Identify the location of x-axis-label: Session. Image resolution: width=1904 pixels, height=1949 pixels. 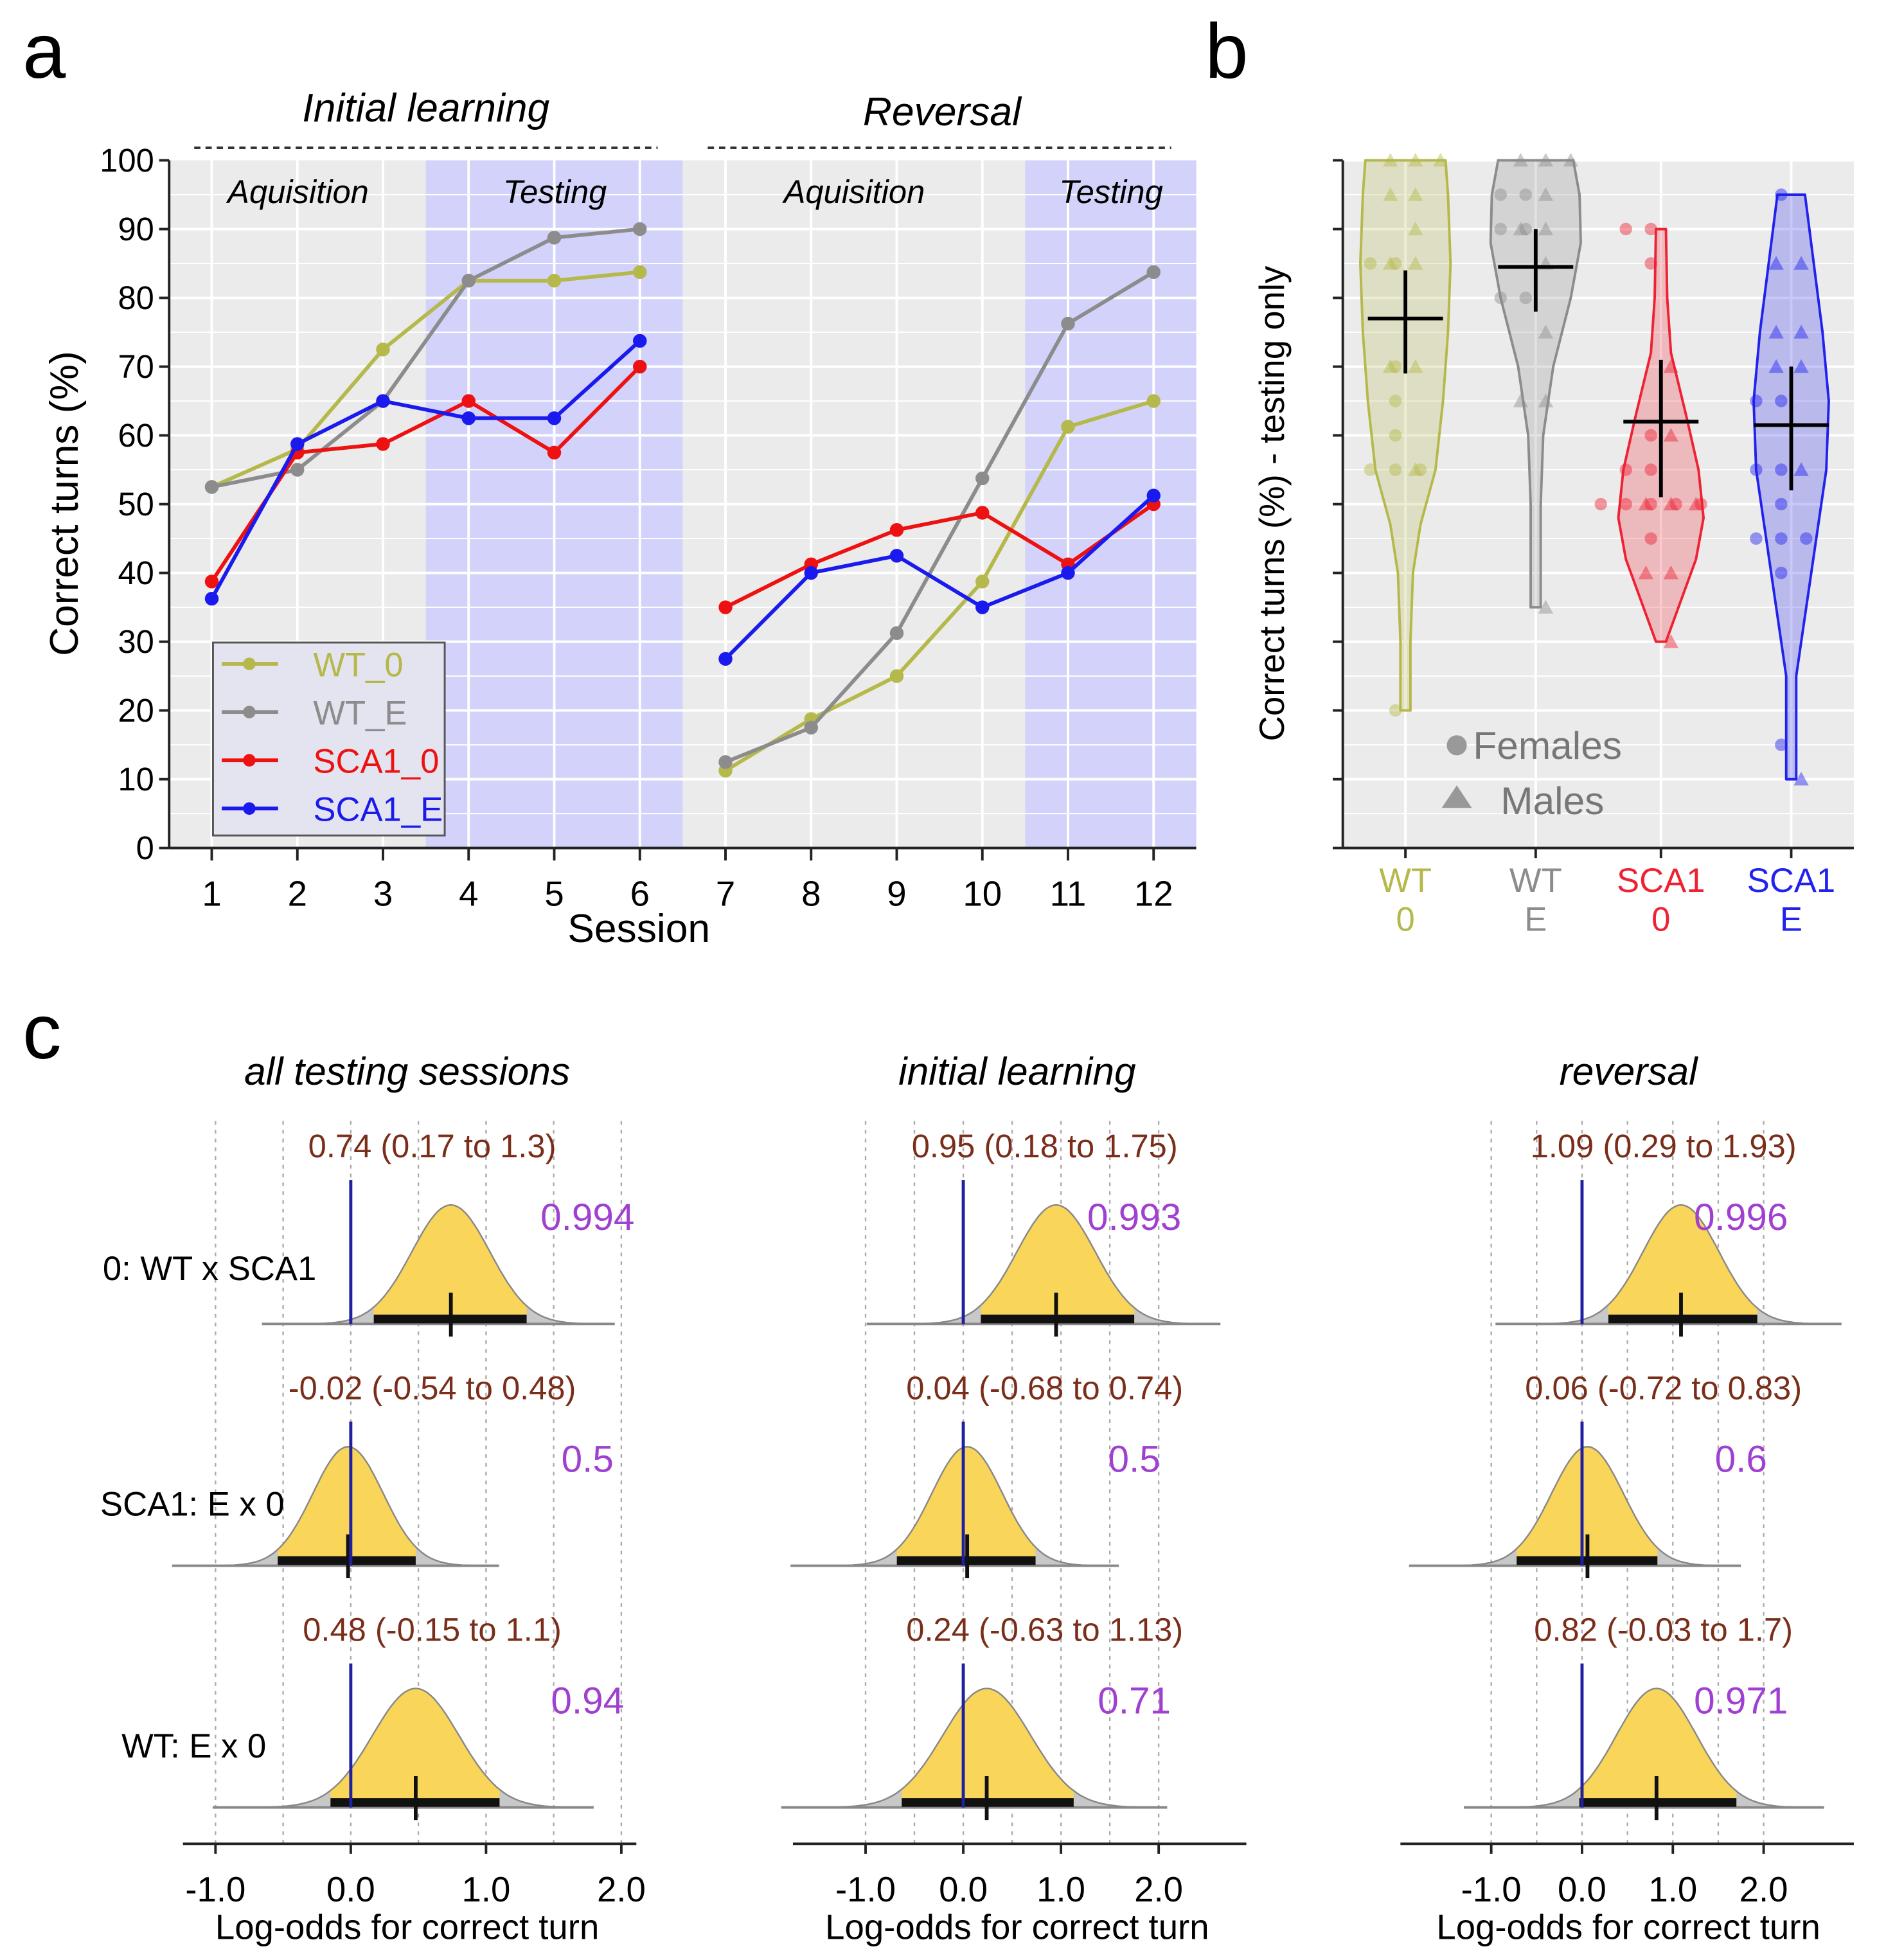
(639, 929).